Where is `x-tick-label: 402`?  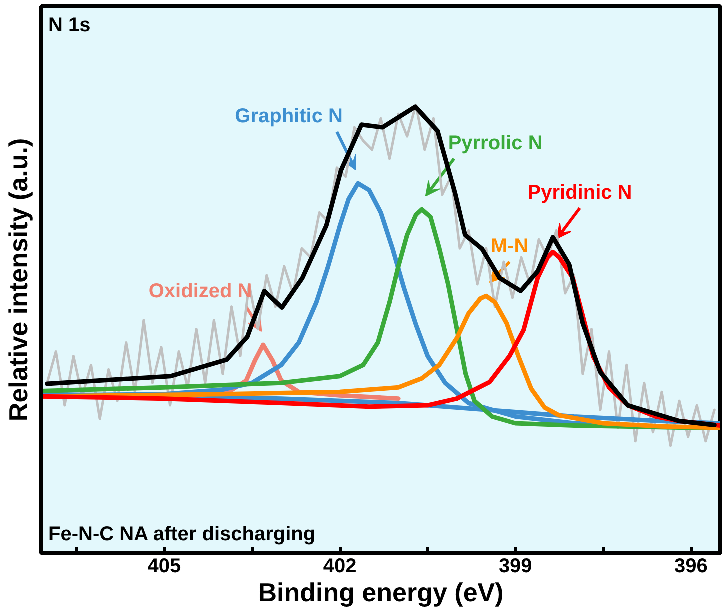 x-tick-label: 402 is located at coordinates (340, 567).